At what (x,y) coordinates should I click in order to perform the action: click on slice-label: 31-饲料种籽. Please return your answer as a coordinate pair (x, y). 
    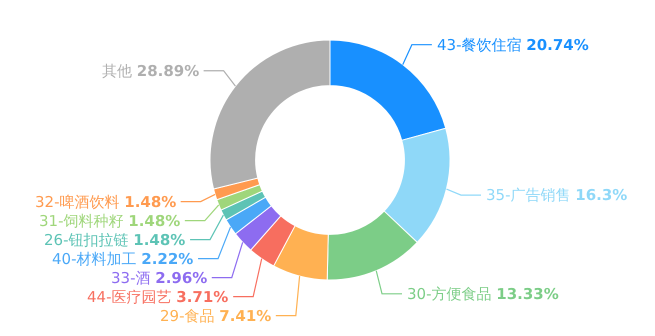
    Looking at the image, I should click on (81, 221).